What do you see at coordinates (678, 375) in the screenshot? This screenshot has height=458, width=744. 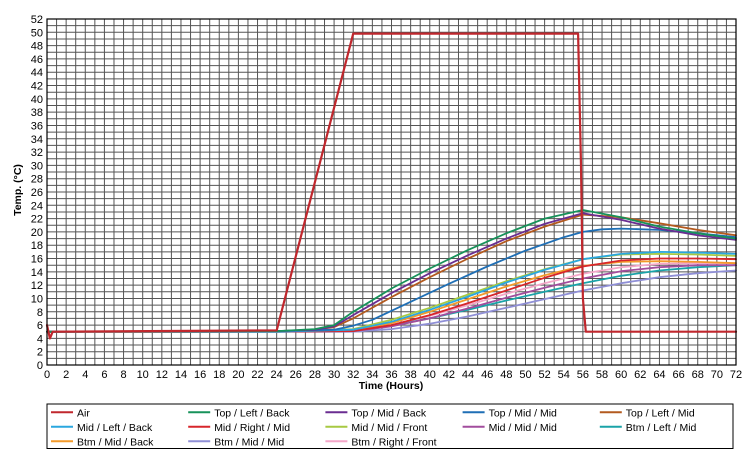 I see `x-tick-label: 66` at bounding box center [678, 375].